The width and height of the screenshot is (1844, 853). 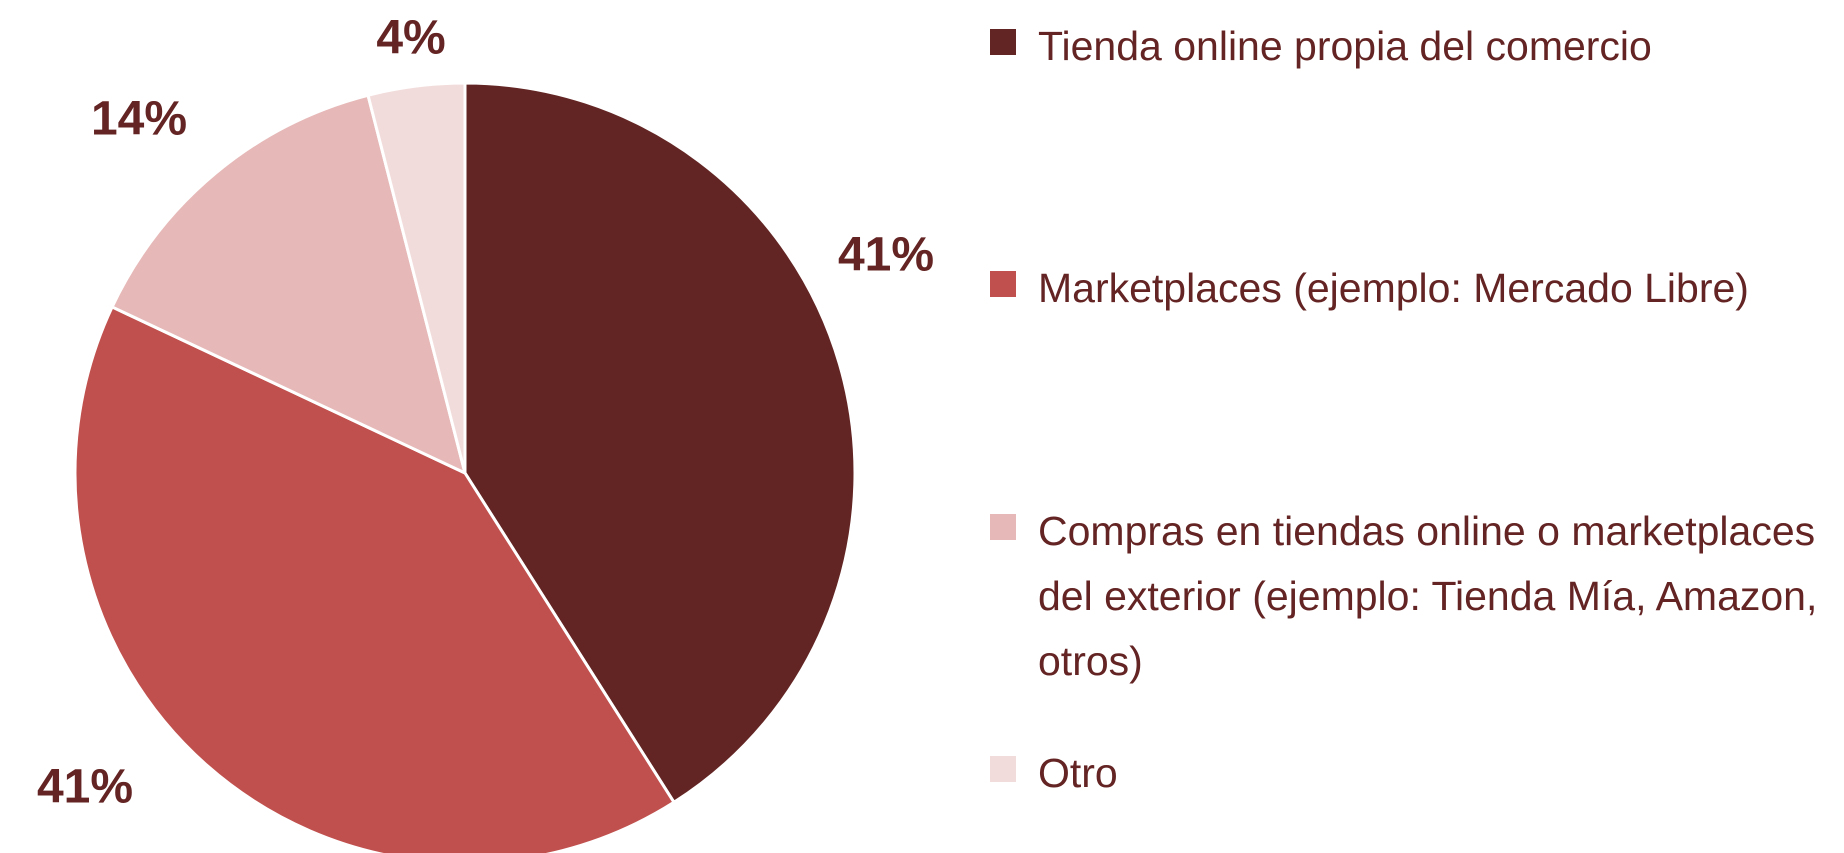 What do you see at coordinates (1405, 773) in the screenshot?
I see `legend-item: Otro` at bounding box center [1405, 773].